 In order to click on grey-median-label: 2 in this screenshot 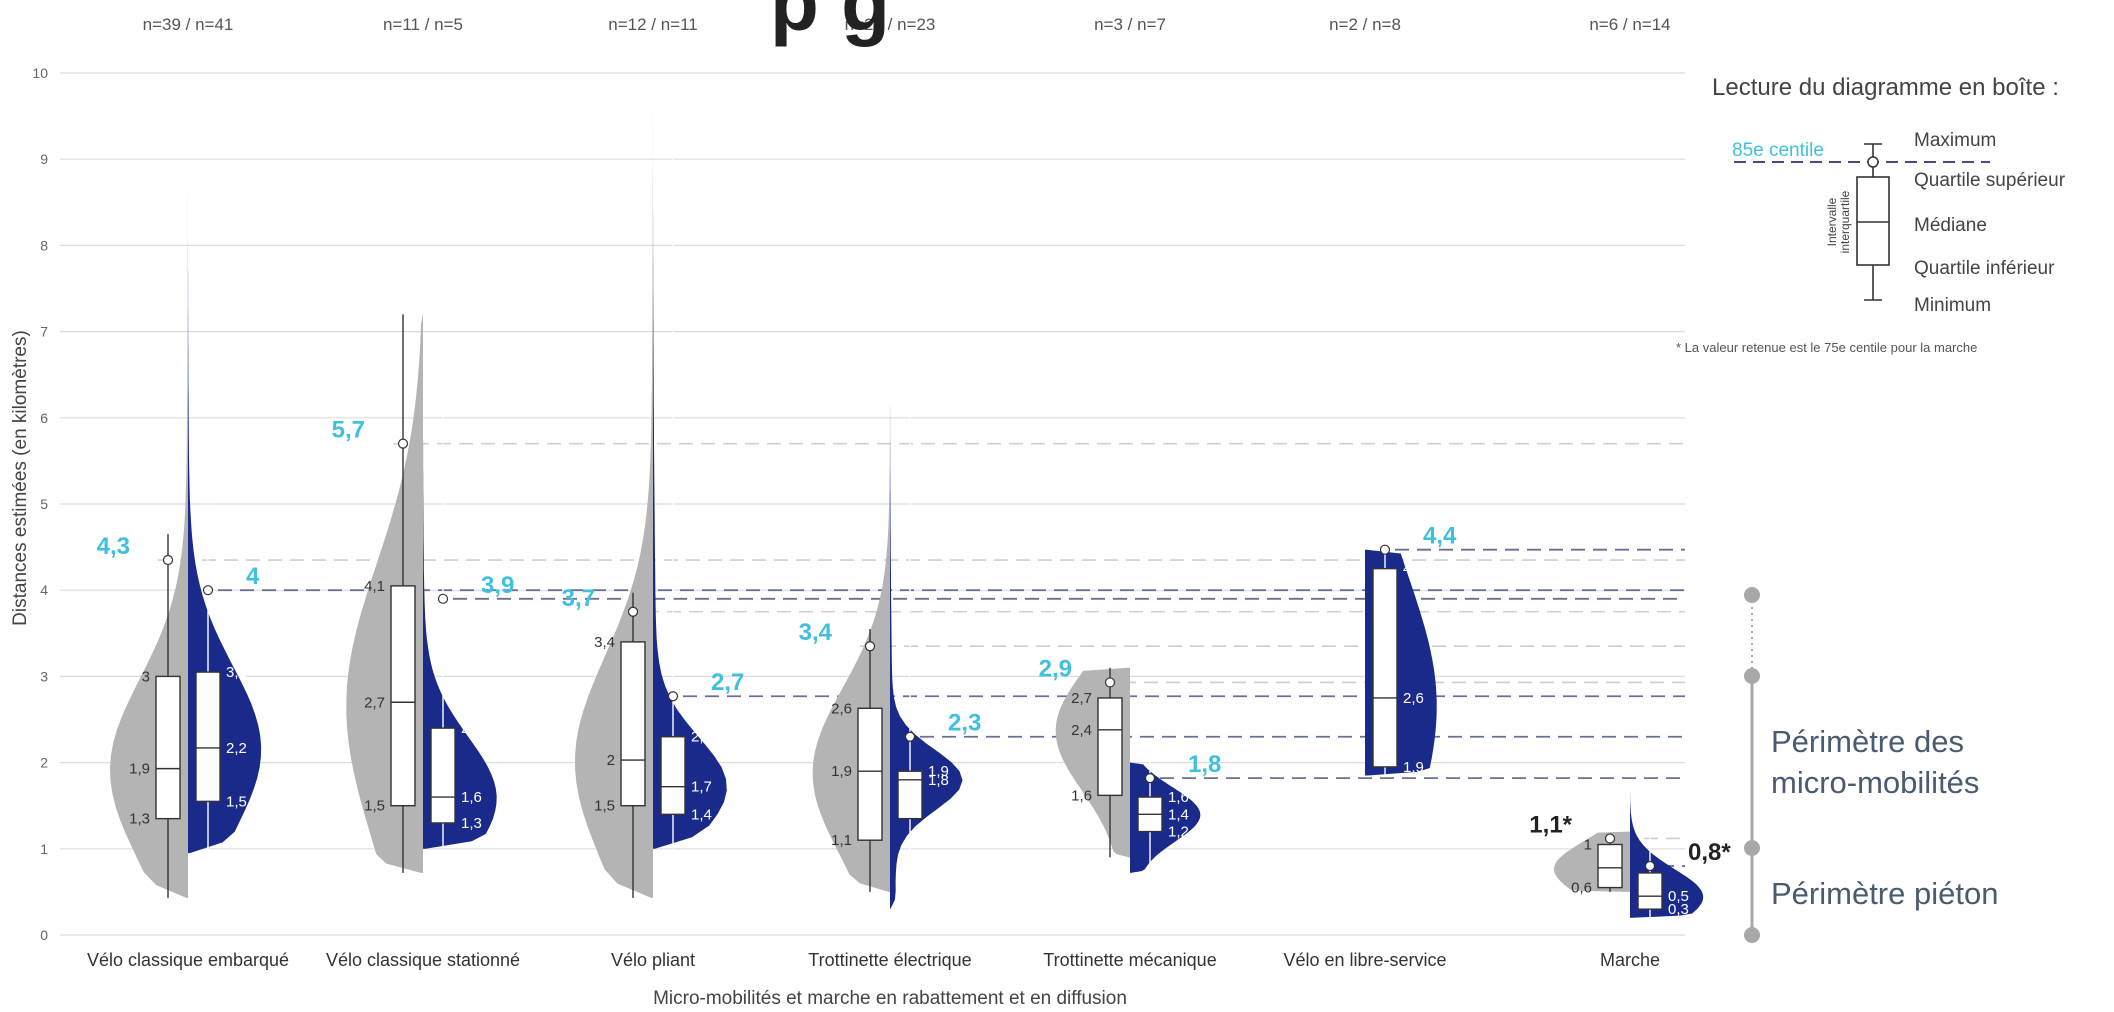, I will do `click(611, 760)`.